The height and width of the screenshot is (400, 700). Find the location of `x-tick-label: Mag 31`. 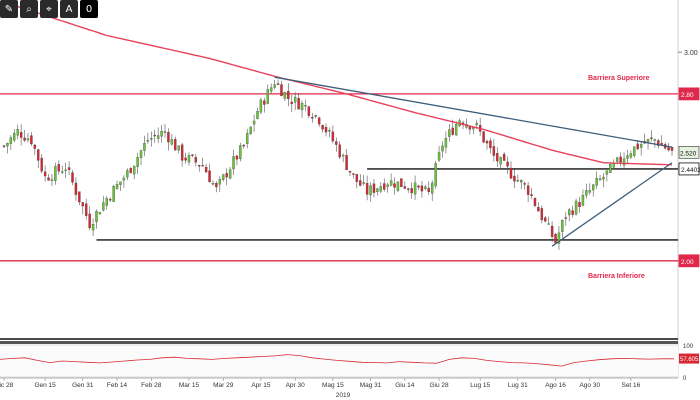

x-tick-label: Mag 31 is located at coordinates (371, 385).